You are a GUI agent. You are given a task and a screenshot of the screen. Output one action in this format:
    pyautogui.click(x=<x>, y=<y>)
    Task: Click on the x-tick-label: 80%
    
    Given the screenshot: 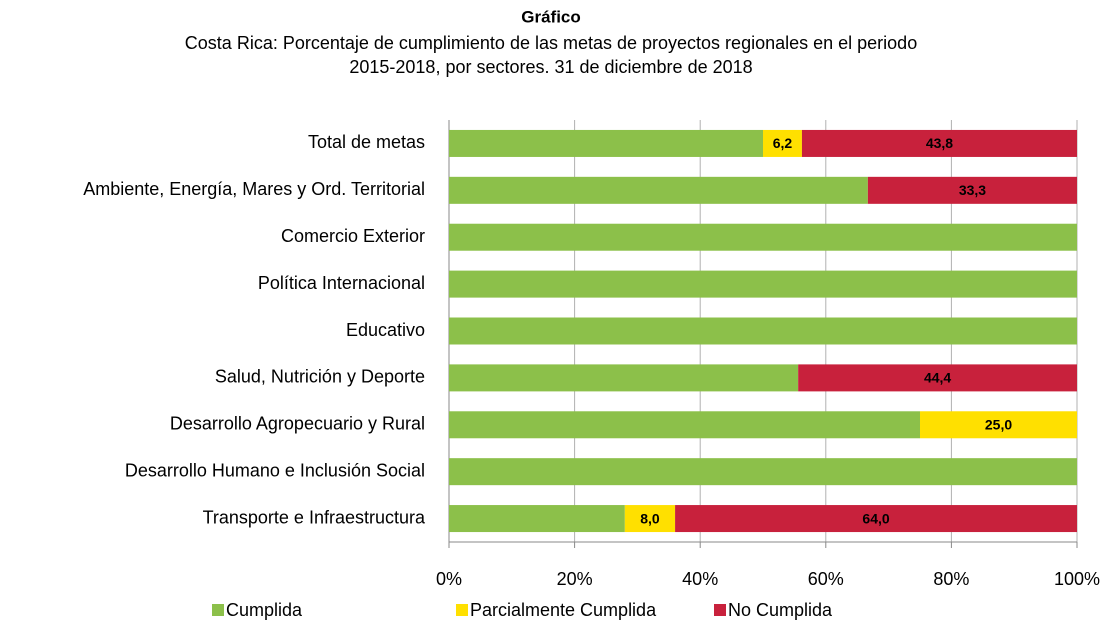 What is the action you would take?
    pyautogui.click(x=951, y=579)
    